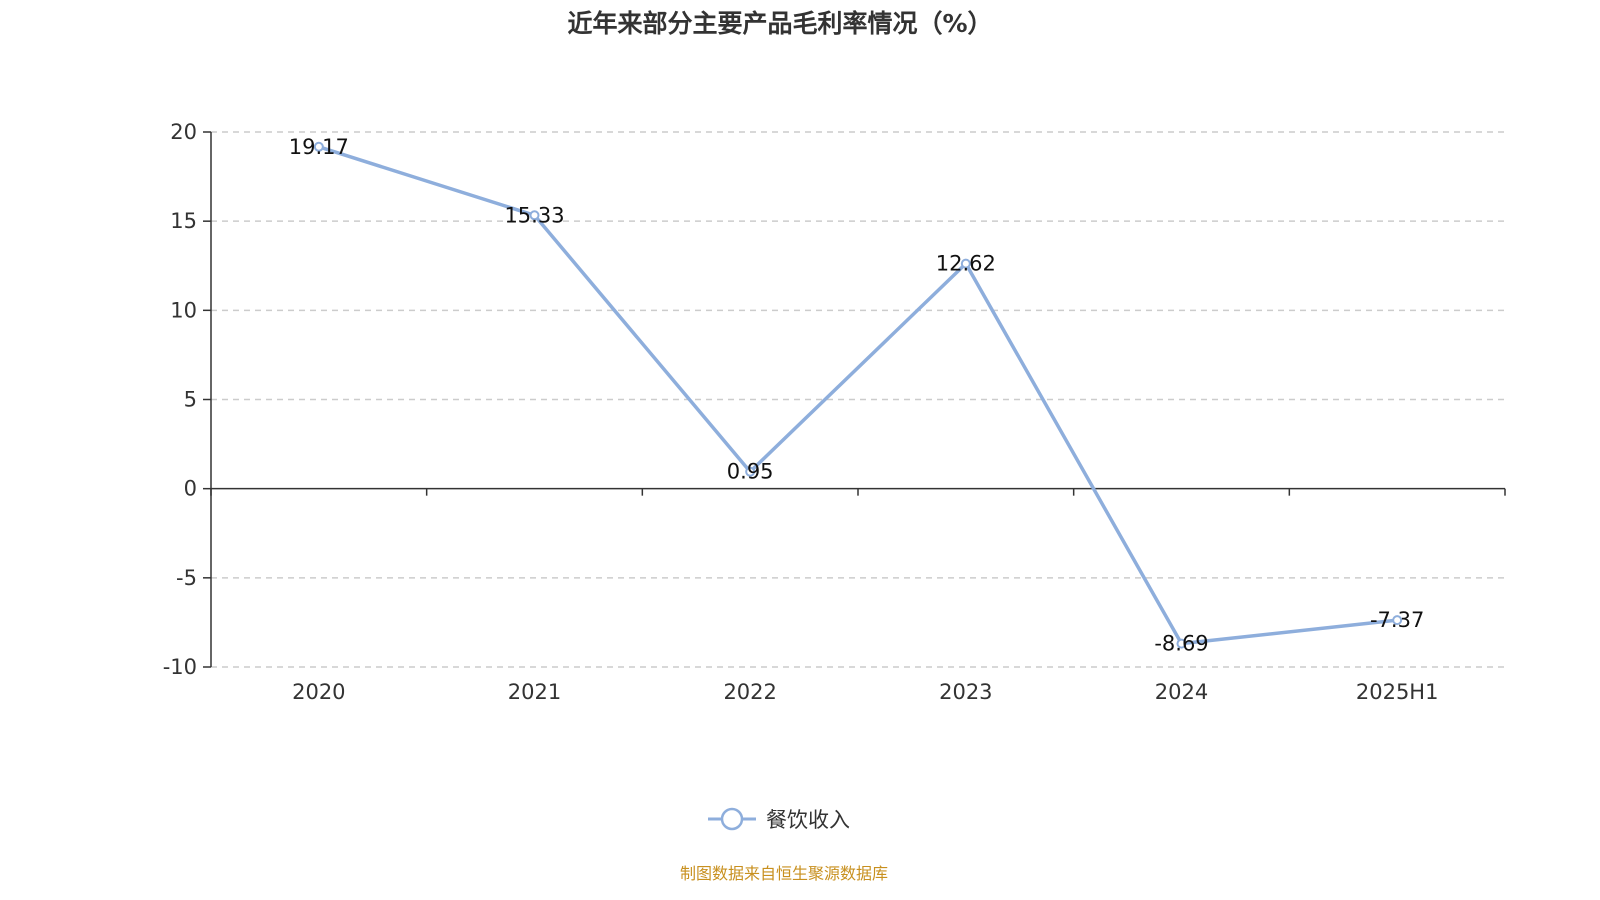 The image size is (1600, 900). I want to click on y-tick-label: 5, so click(190, 400).